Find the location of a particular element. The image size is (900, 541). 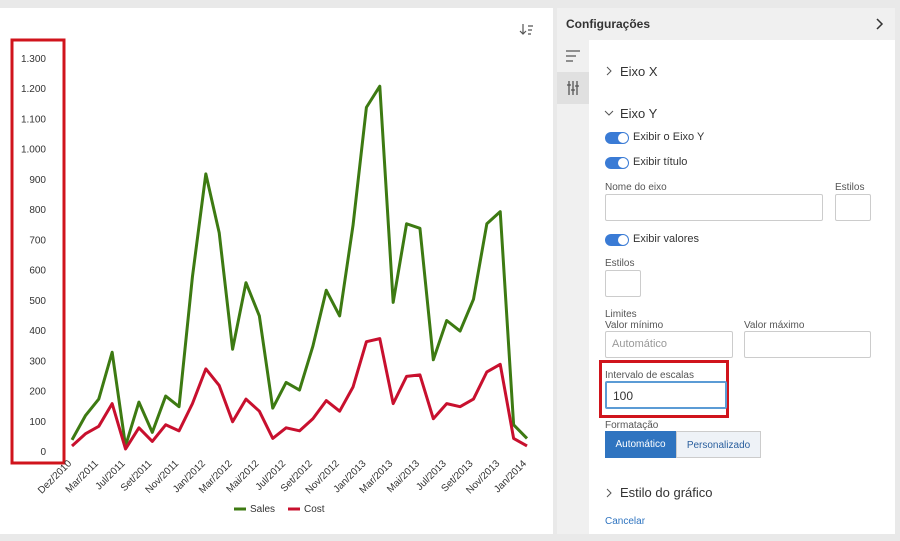

toggle-label: Exibir título is located at coordinates (660, 162).